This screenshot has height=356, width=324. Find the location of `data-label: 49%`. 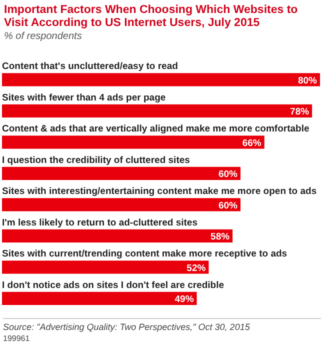

data-label: 49% is located at coordinates (184, 299).